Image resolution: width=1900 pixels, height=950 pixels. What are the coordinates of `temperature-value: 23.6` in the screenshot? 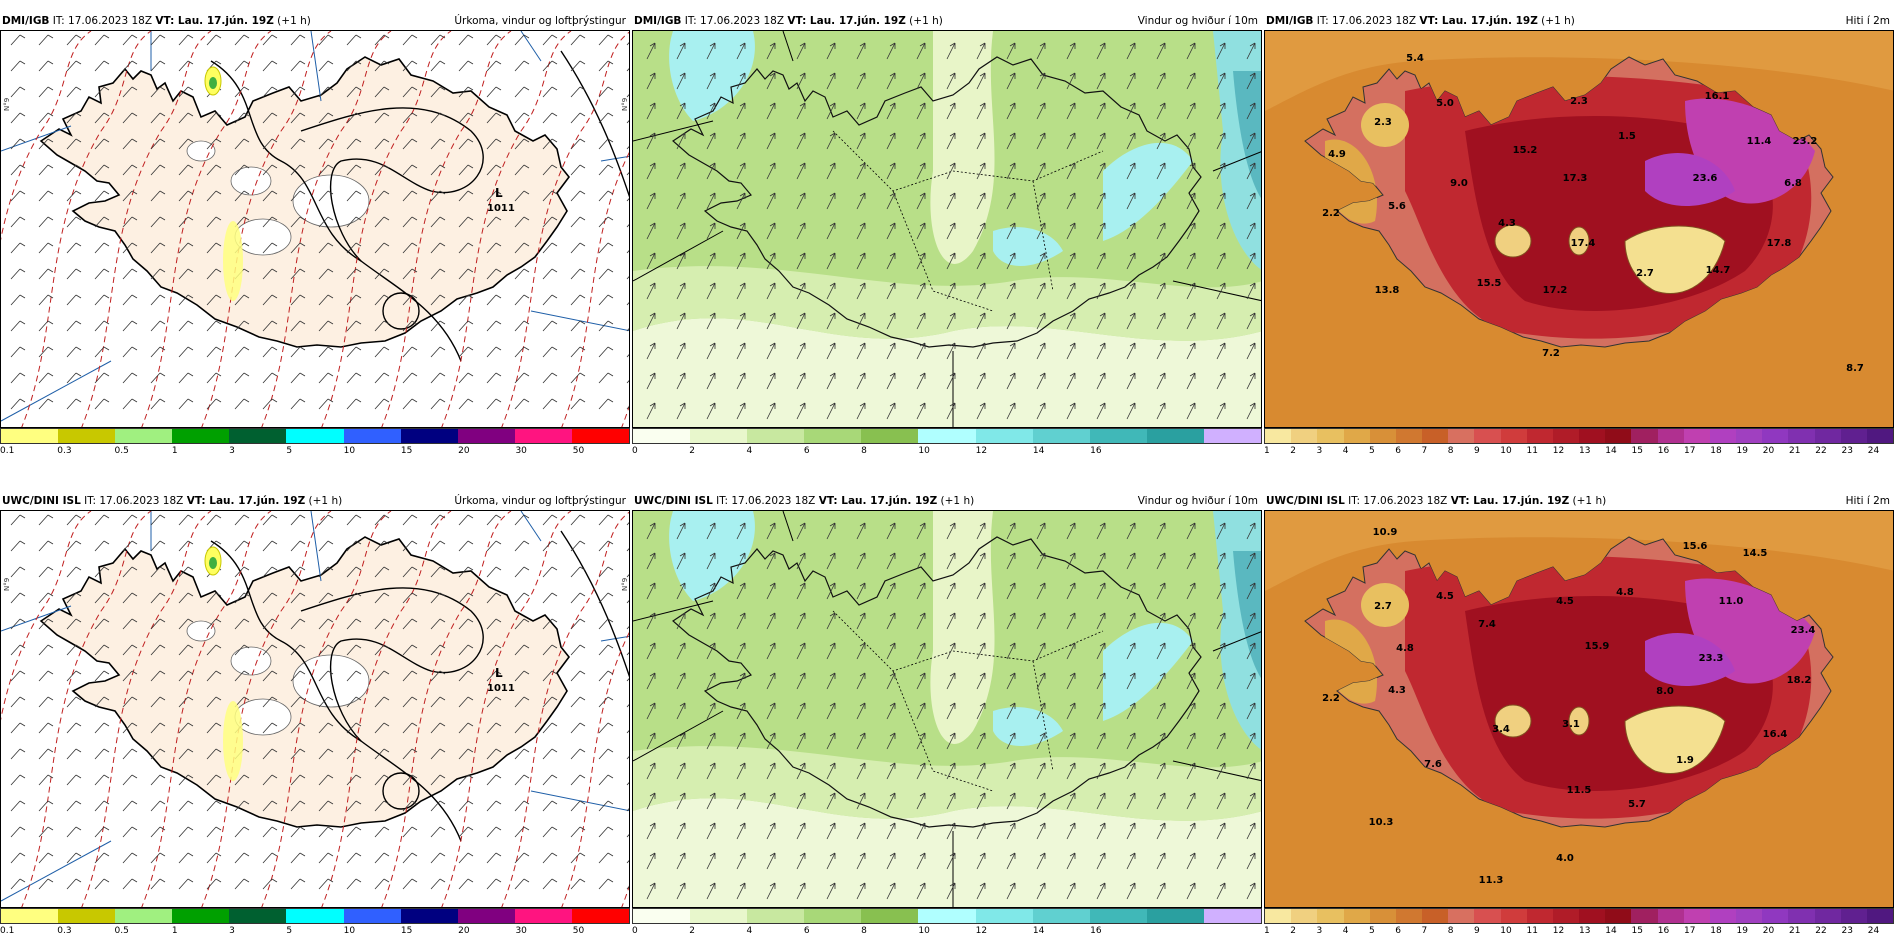 It's located at (1705, 178).